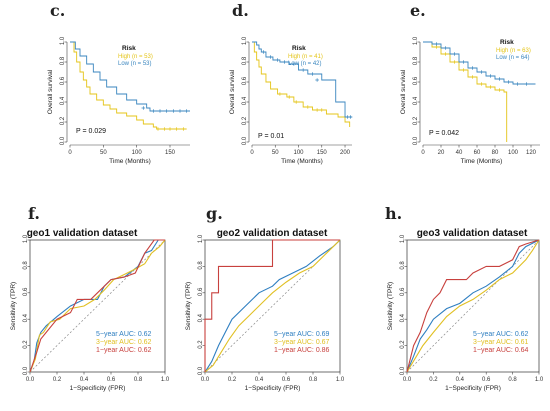  Describe the element at coordinates (313, 380) in the screenshot. I see `x-tick-label: 0.8` at that location.